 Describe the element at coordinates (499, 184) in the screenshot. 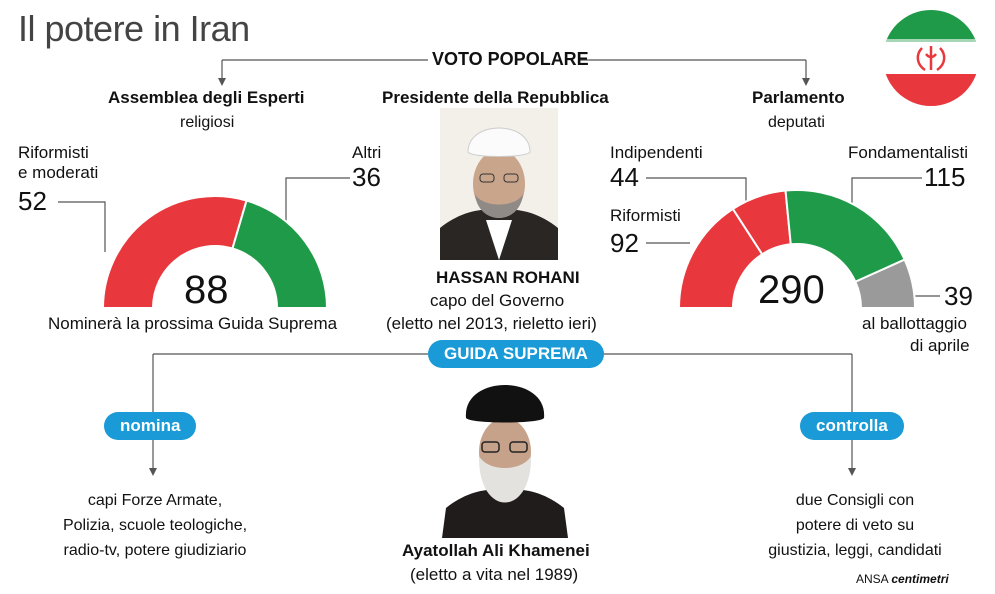

I see `rohani-portrait` at that location.